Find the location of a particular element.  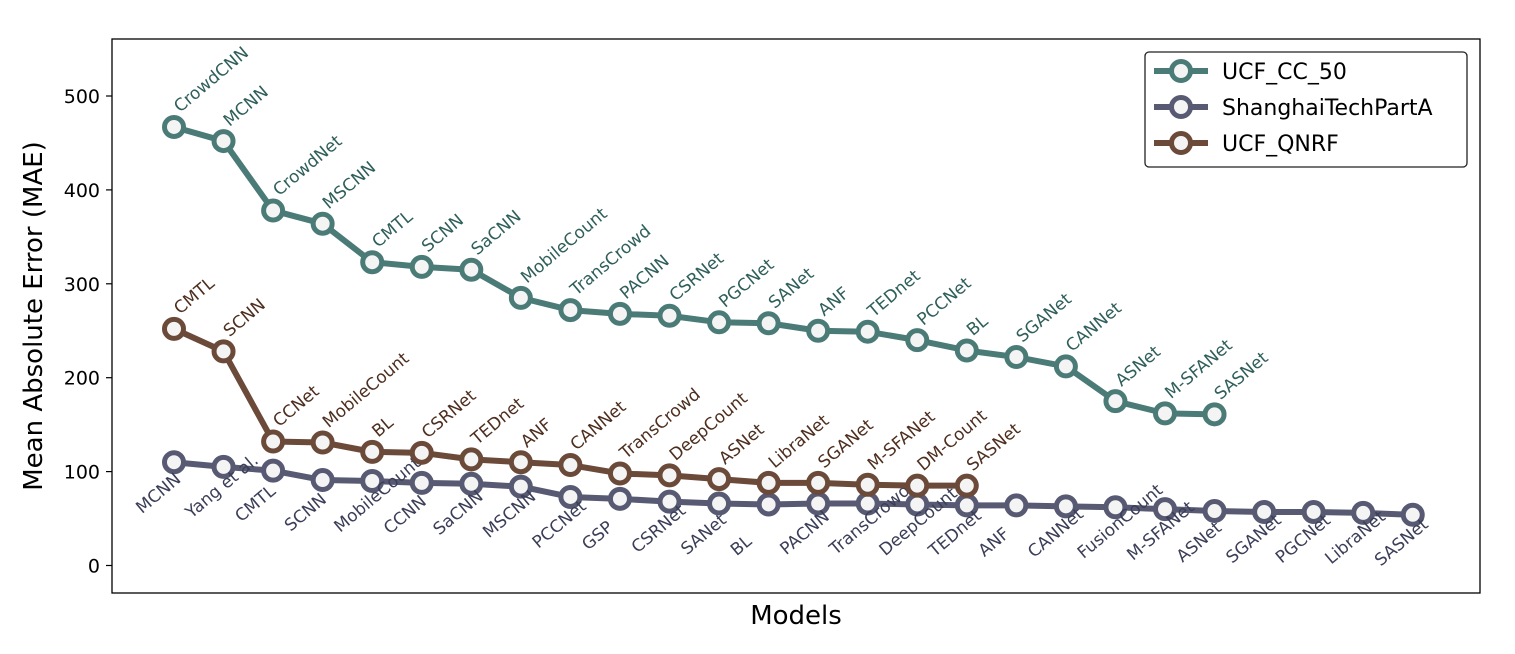

y-tick-label: 500 is located at coordinates (82, 97).